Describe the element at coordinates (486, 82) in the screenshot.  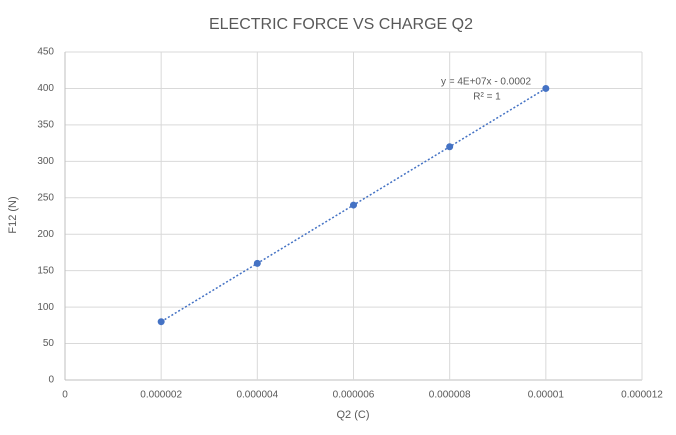
I see `trendline-equation: y = 4E+07x - 0.0002` at that location.